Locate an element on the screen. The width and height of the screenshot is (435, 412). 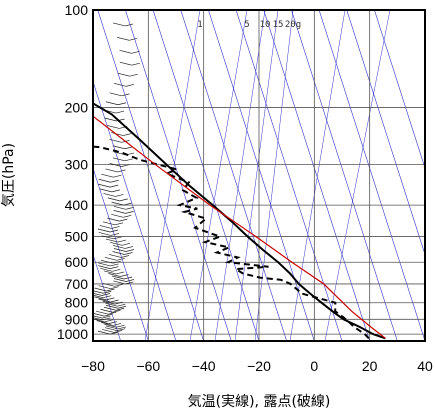
wind-barbs is located at coordinates (116, 172).